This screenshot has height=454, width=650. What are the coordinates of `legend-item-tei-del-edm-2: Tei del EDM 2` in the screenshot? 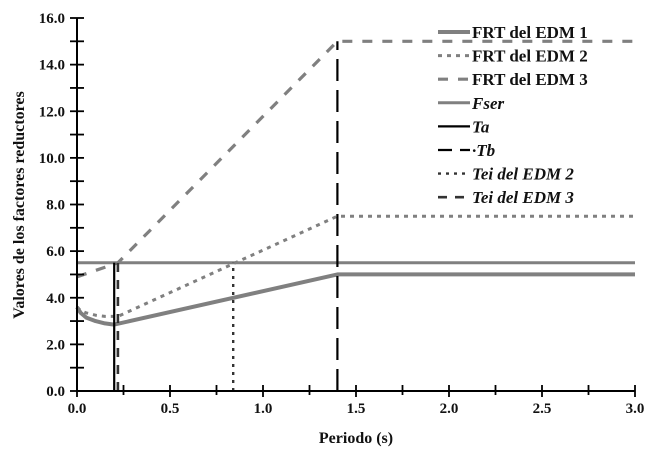 It's located at (506, 174).